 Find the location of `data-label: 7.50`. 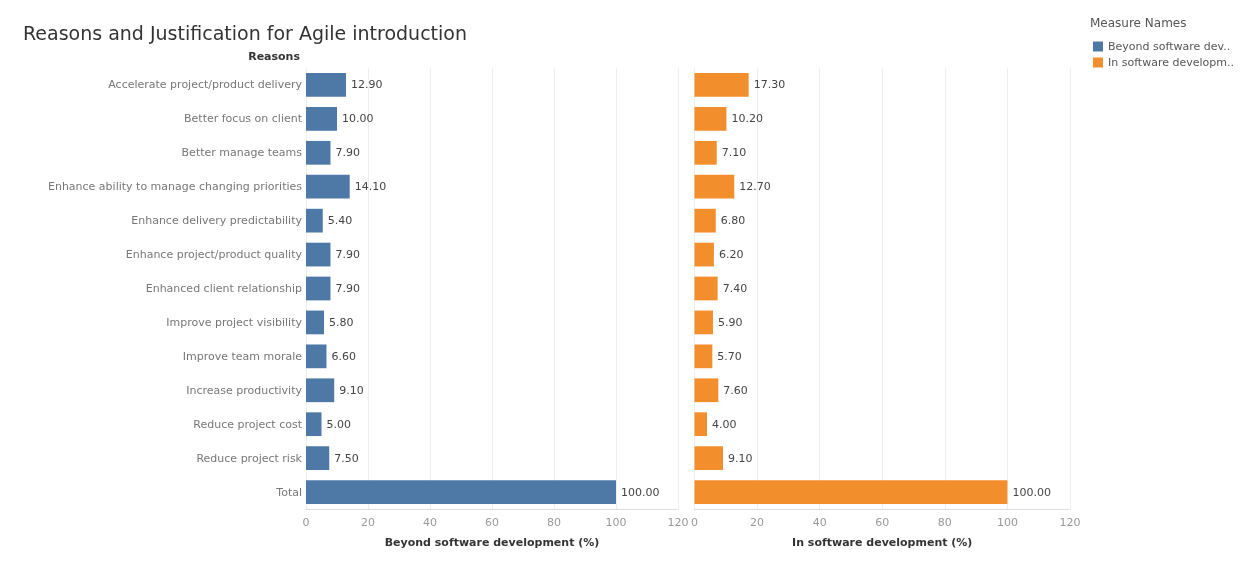

data-label: 7.50 is located at coordinates (346, 458).